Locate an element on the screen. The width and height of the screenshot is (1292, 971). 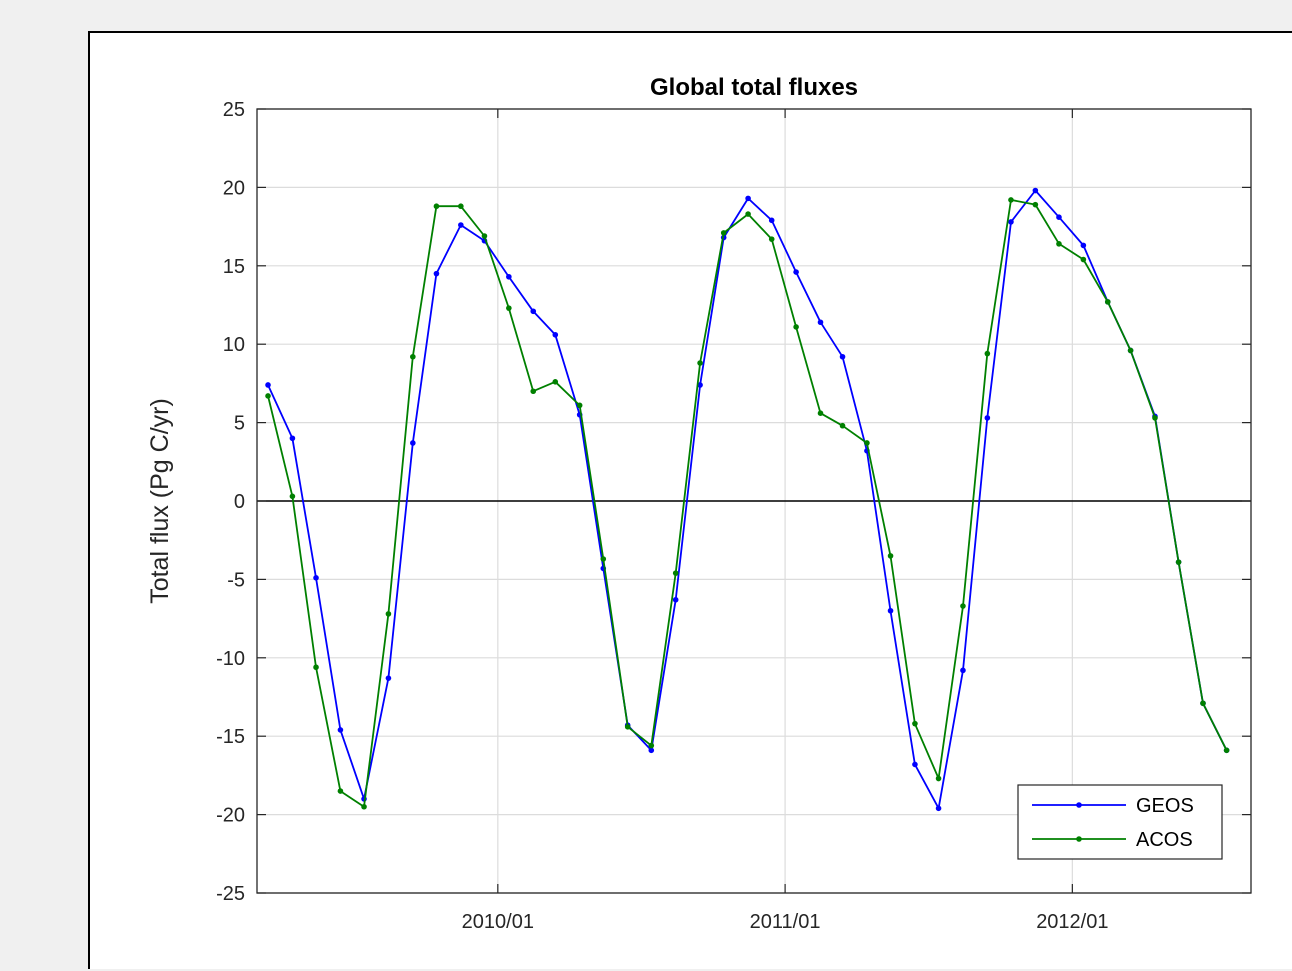
legend-marker-acos is located at coordinates (1079, 839).